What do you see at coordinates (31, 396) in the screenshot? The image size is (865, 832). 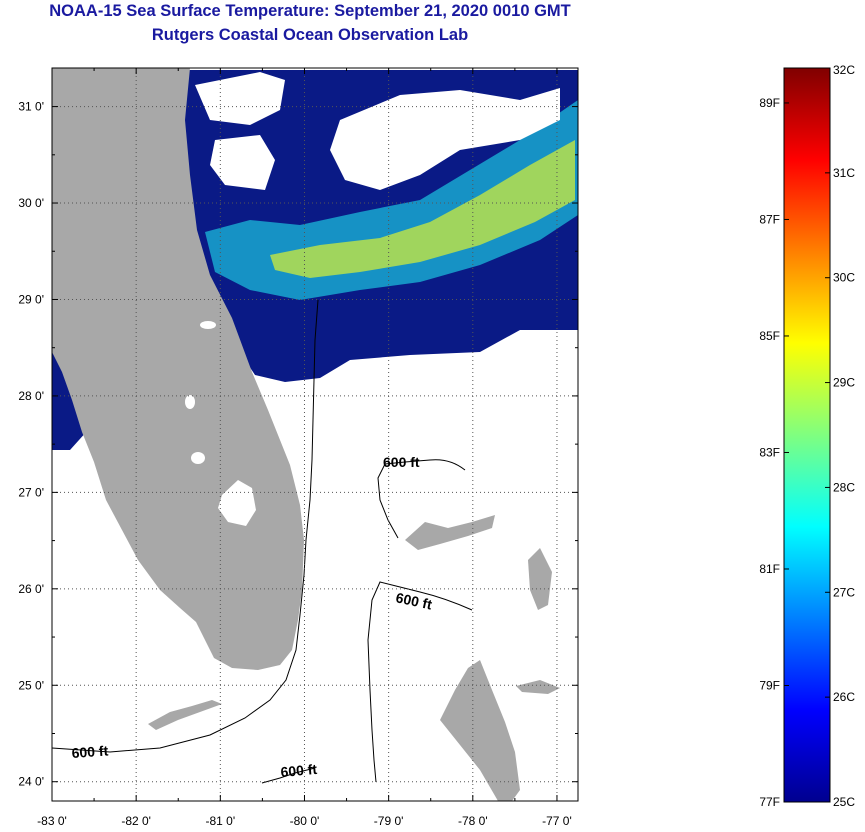 I see `lat-tick-label: 28 0'` at bounding box center [31, 396].